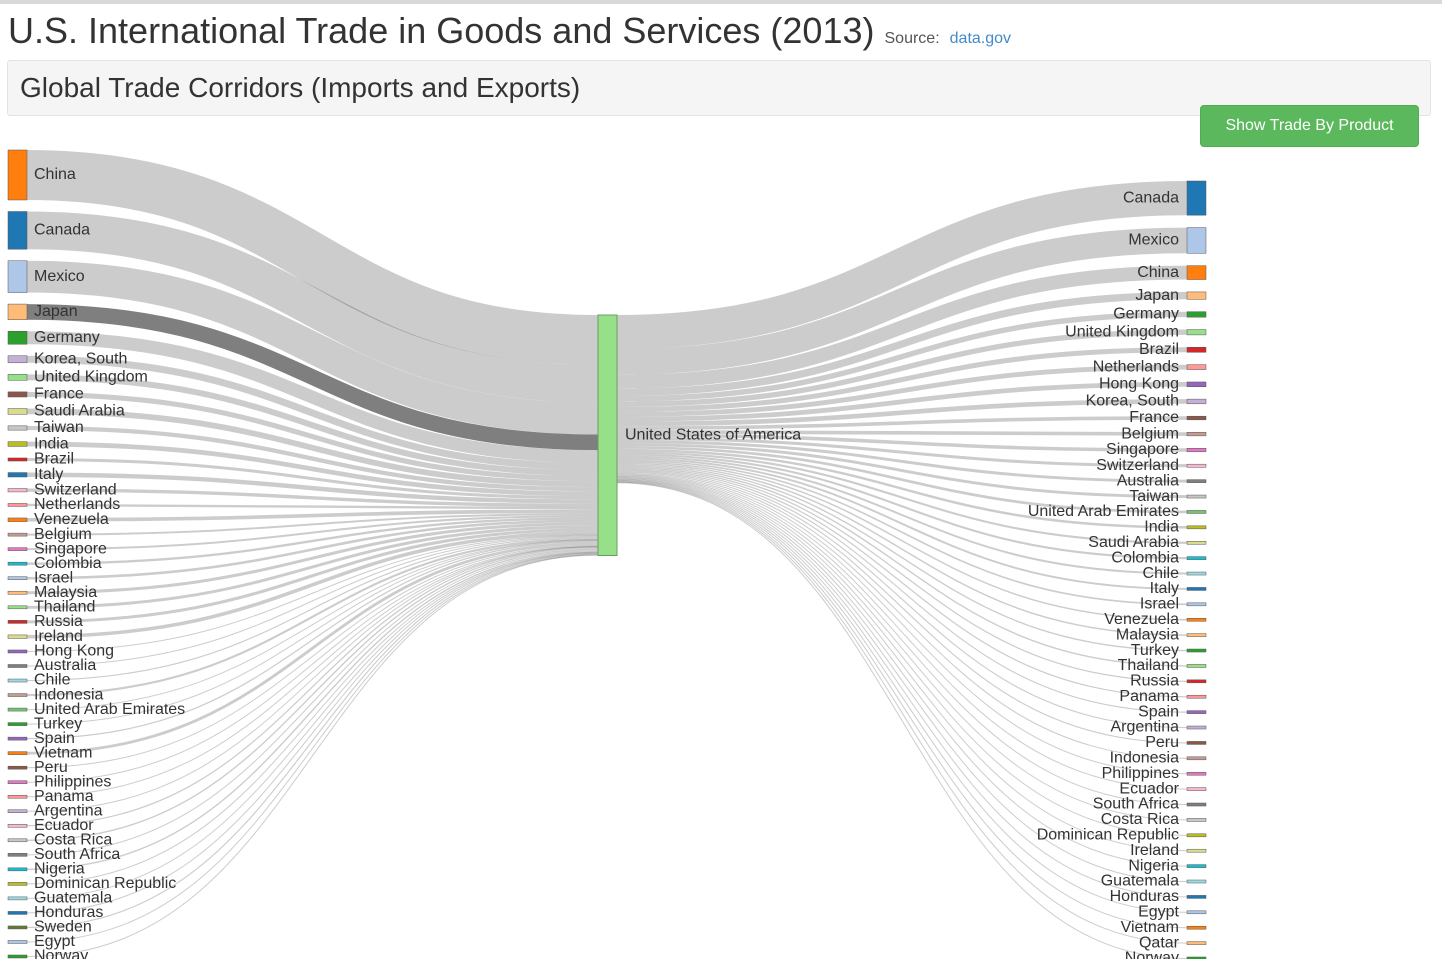  What do you see at coordinates (1140, 881) in the screenshot?
I see `node-label: Guatemala` at bounding box center [1140, 881].